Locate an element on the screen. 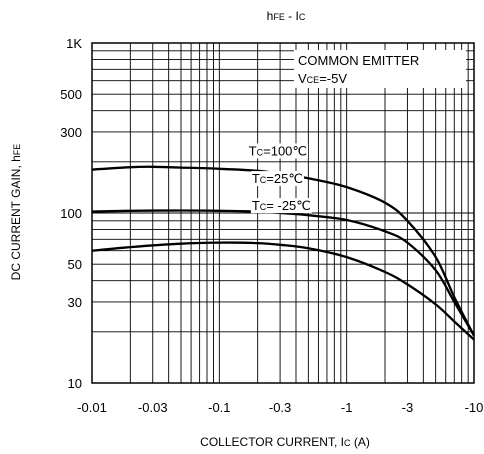 The image size is (484, 454). x-tick-label: -0.3 is located at coordinates (280, 407).